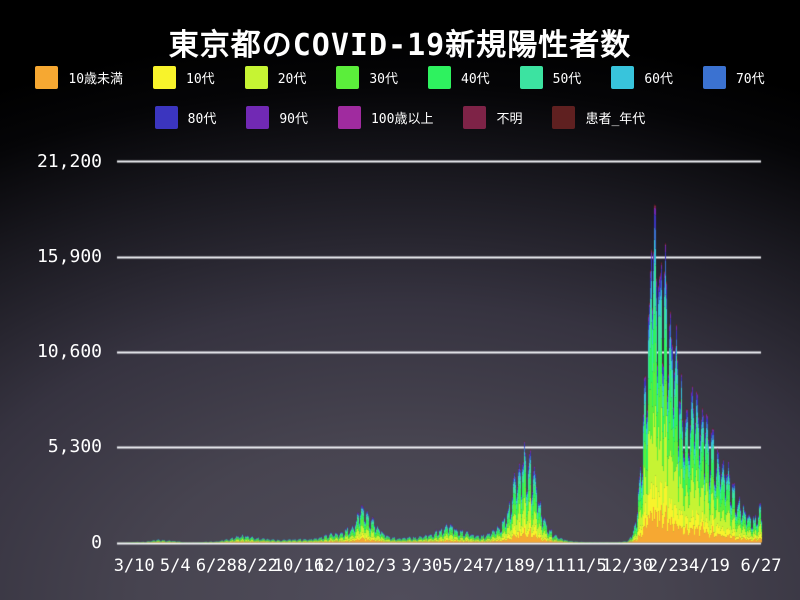 Image resolution: width=800 pixels, height=600 pixels. I want to click on x-tick-label: 10/16, so click(298, 566).